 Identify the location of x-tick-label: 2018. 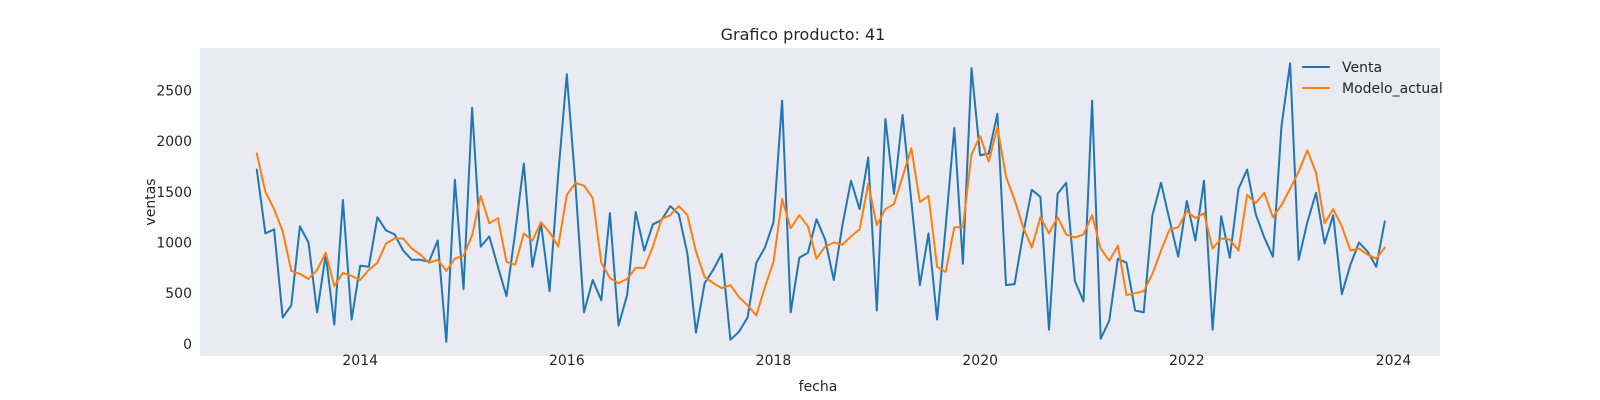
(774, 361).